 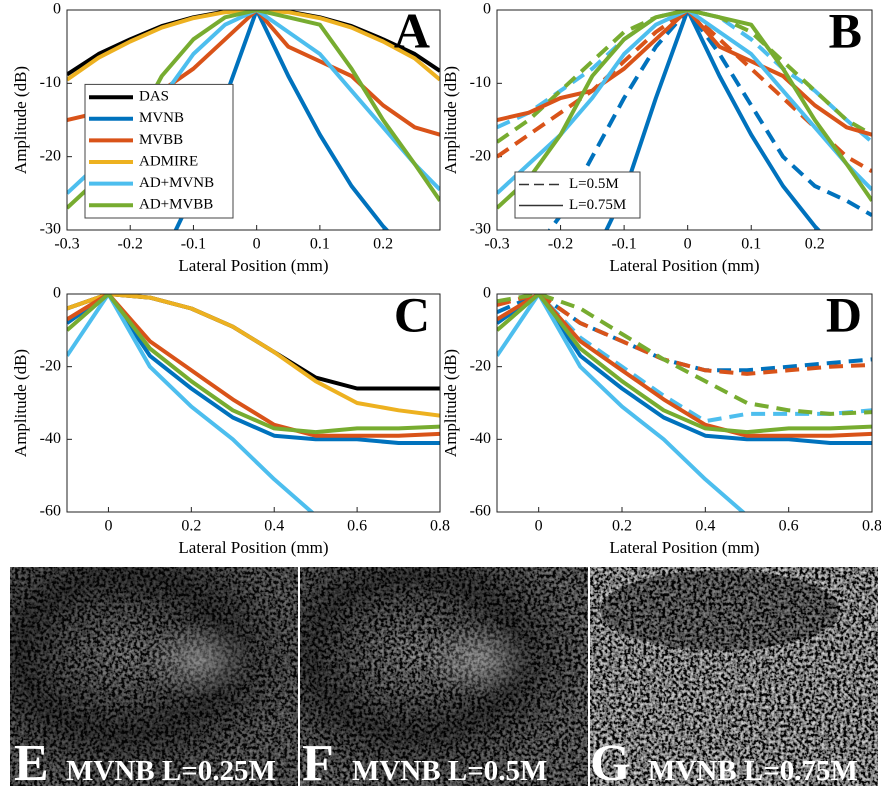 What do you see at coordinates (444, 676) in the screenshot?
I see `image-f: F MVNB L=0.5M` at bounding box center [444, 676].